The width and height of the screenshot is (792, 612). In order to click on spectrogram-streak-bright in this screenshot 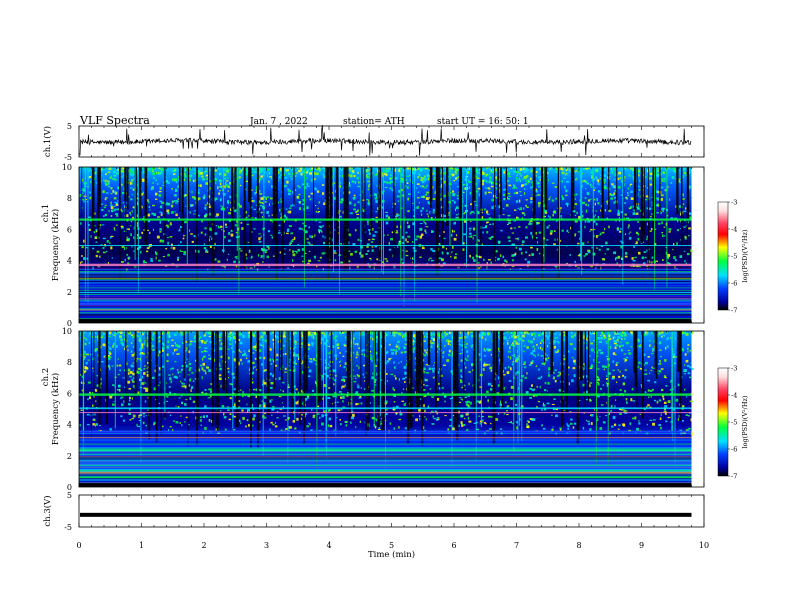, I will do `click(415, 234)`.